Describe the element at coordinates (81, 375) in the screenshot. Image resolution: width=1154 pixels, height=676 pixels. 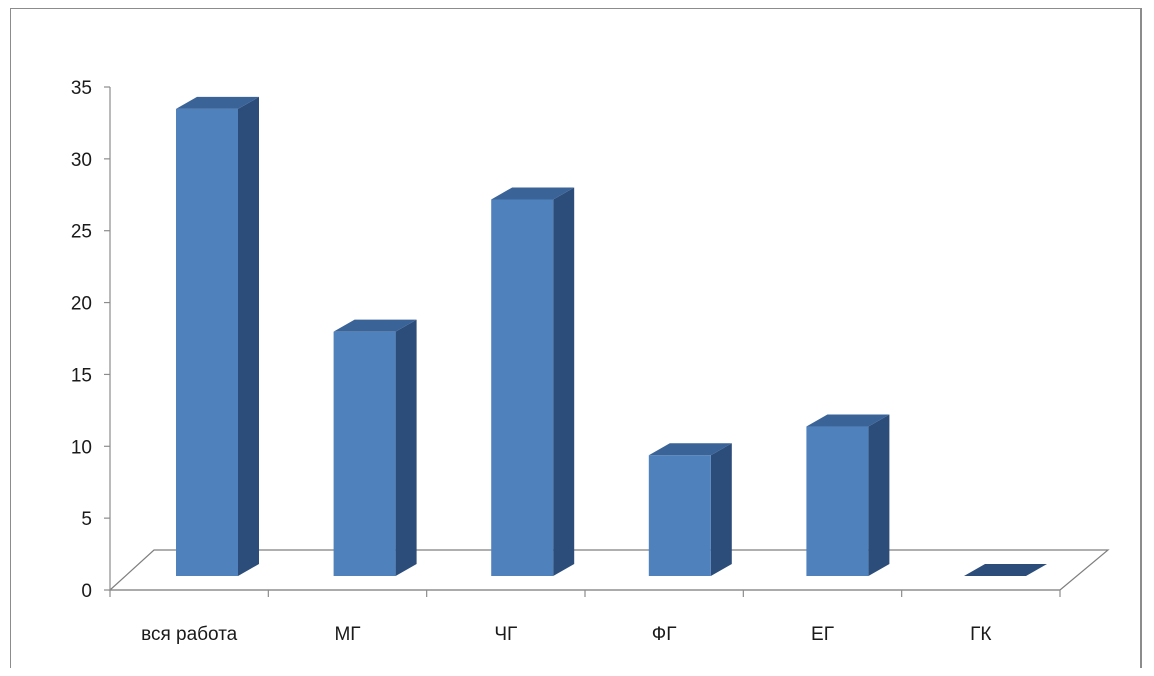
I see `y-tick-label: 15` at that location.